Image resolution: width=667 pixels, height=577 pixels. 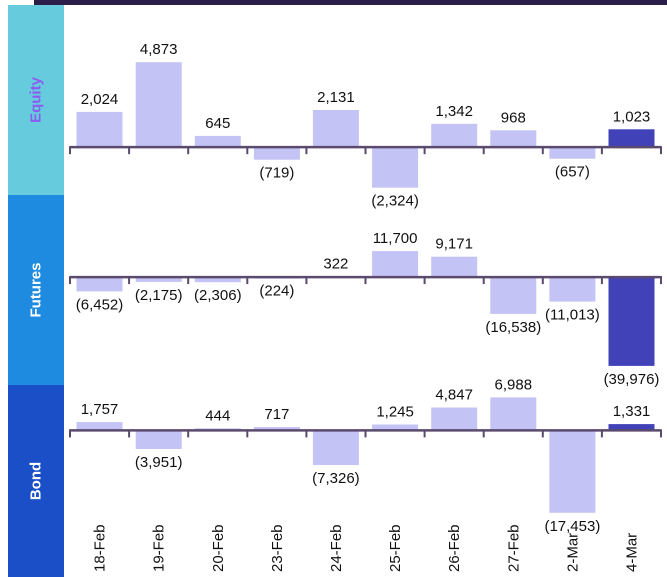 I want to click on futures-value-label: 11,700, so click(x=395, y=238).